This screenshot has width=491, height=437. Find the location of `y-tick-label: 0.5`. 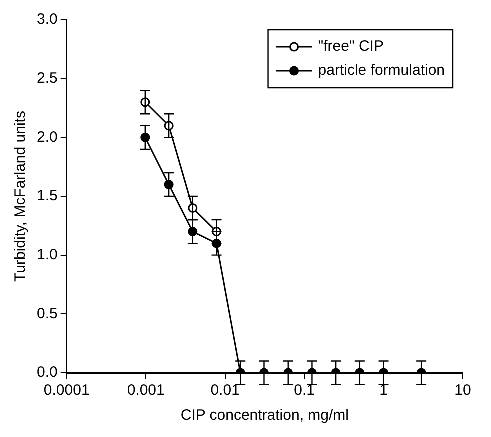

y-tick-label: 0.5 is located at coordinates (47, 313).